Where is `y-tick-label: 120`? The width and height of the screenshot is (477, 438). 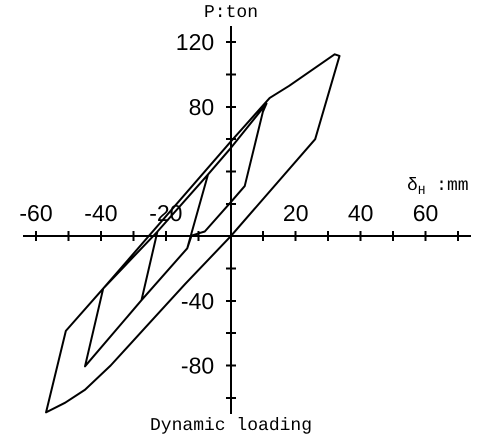 y-tick-label: 120 is located at coordinates (195, 42).